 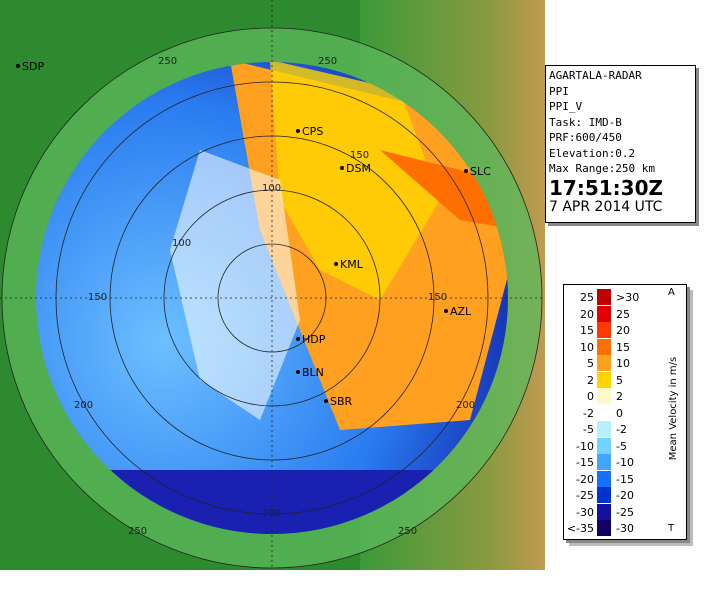 I want to click on legend-left: 15, so click(x=587, y=330).